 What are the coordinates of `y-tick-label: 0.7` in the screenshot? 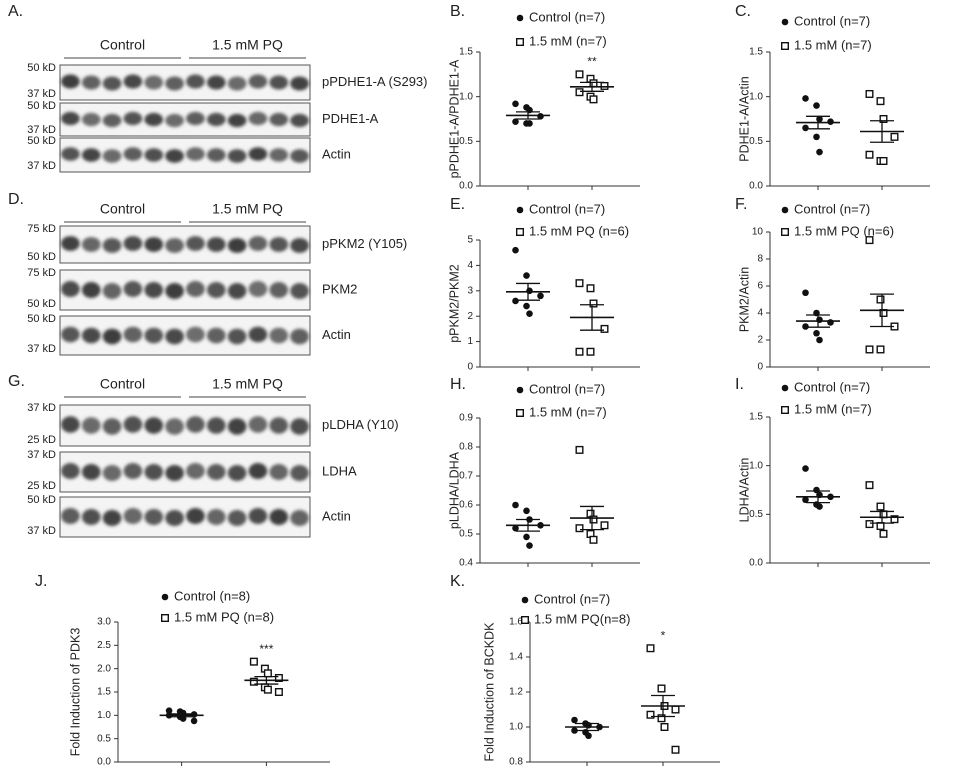 It's located at (466, 476).